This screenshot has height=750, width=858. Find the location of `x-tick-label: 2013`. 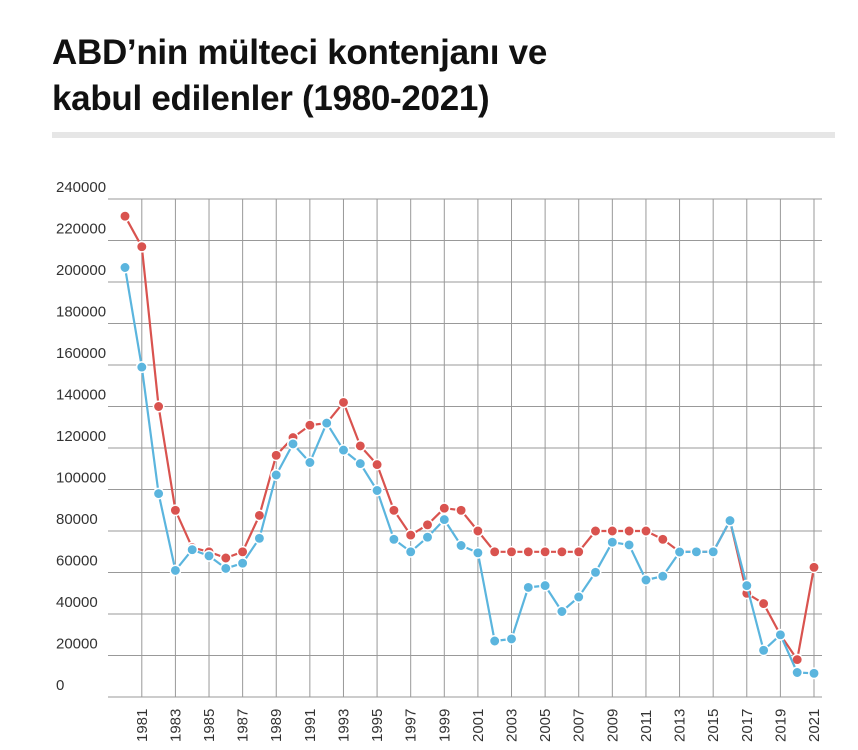

x-tick-label: 2013 is located at coordinates (680, 725).